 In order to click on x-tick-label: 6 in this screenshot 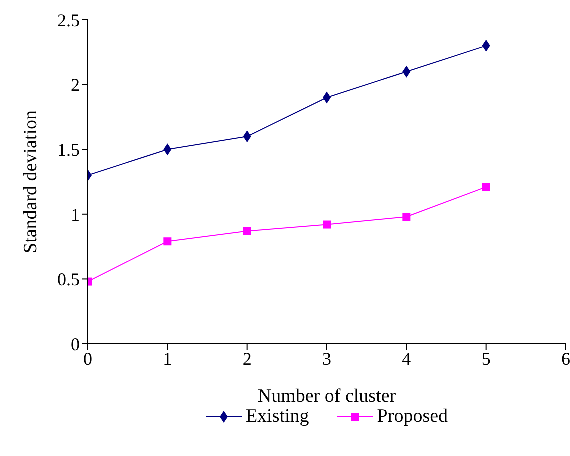, I will do `click(566, 358)`.